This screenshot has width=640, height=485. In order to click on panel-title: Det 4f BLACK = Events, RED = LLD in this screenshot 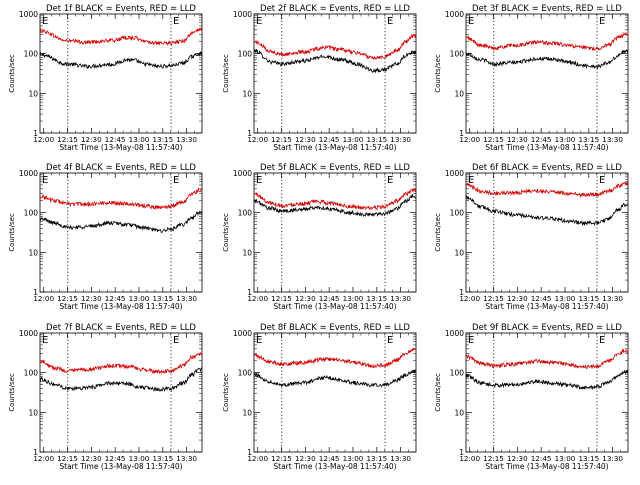, I will do `click(121, 168)`.